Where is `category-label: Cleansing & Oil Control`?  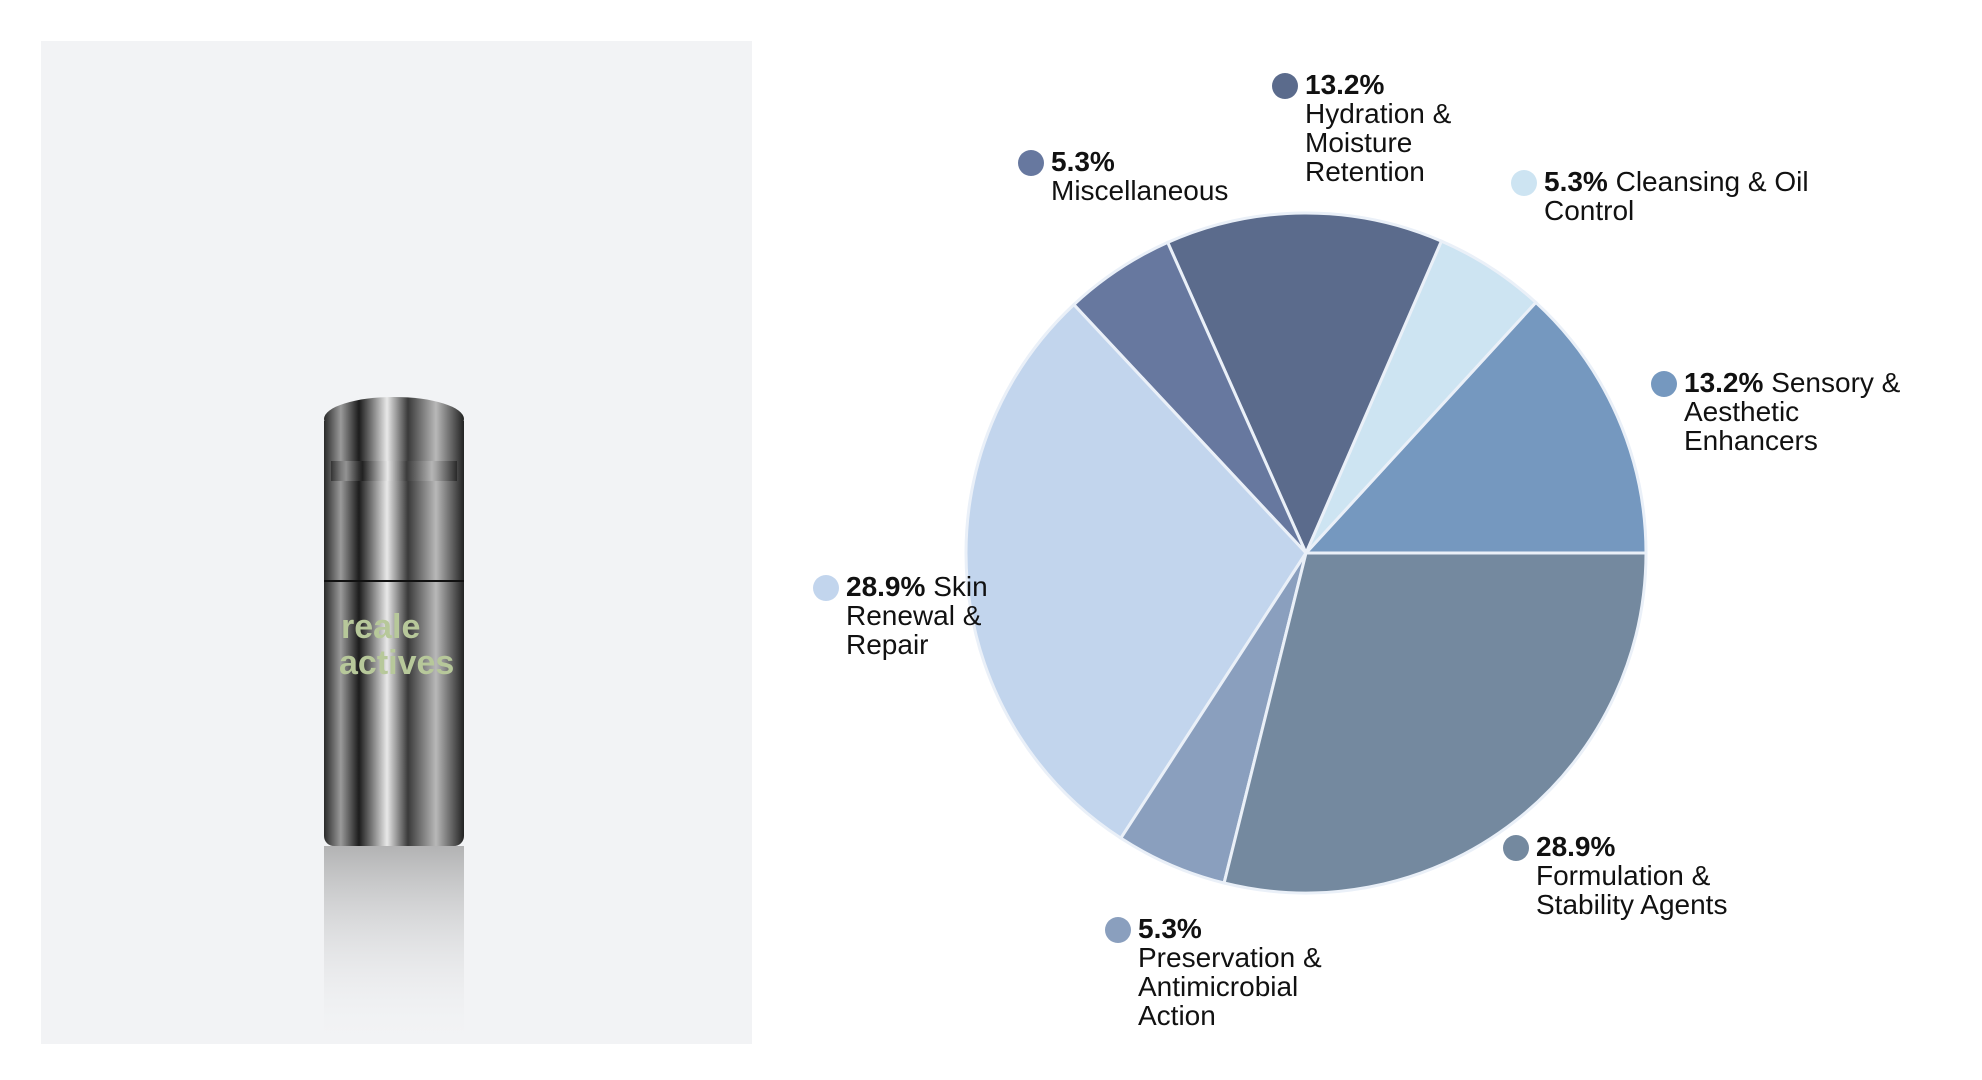
category-label: Cleansing & Oil Control is located at coordinates (1676, 196).